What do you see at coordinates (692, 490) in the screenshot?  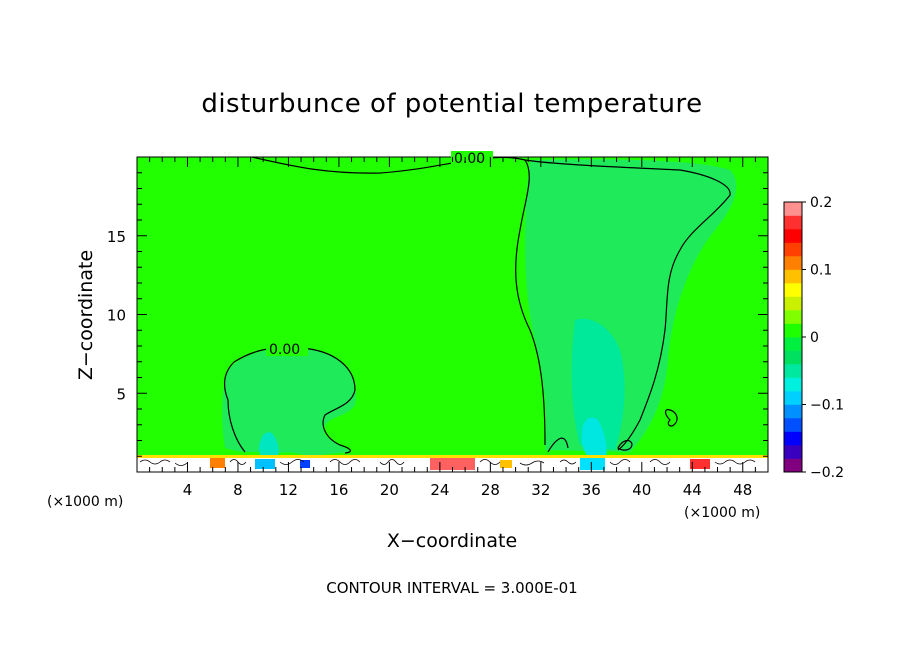 I see `x-tick-label: 44` at bounding box center [692, 490].